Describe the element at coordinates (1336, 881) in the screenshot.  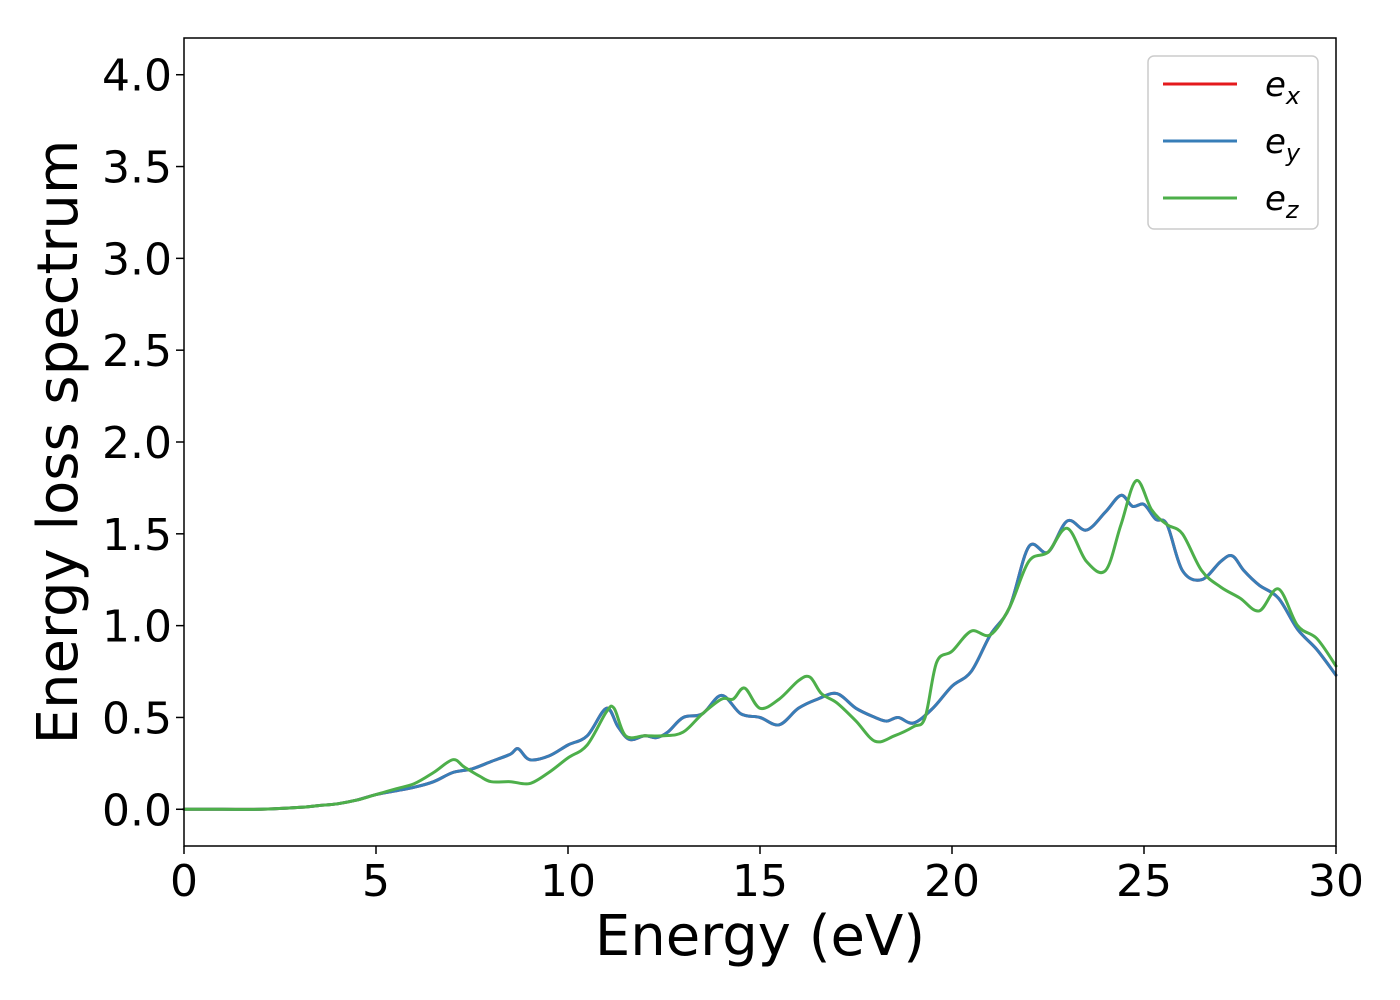
I see `x-tick-label: 30` at that location.